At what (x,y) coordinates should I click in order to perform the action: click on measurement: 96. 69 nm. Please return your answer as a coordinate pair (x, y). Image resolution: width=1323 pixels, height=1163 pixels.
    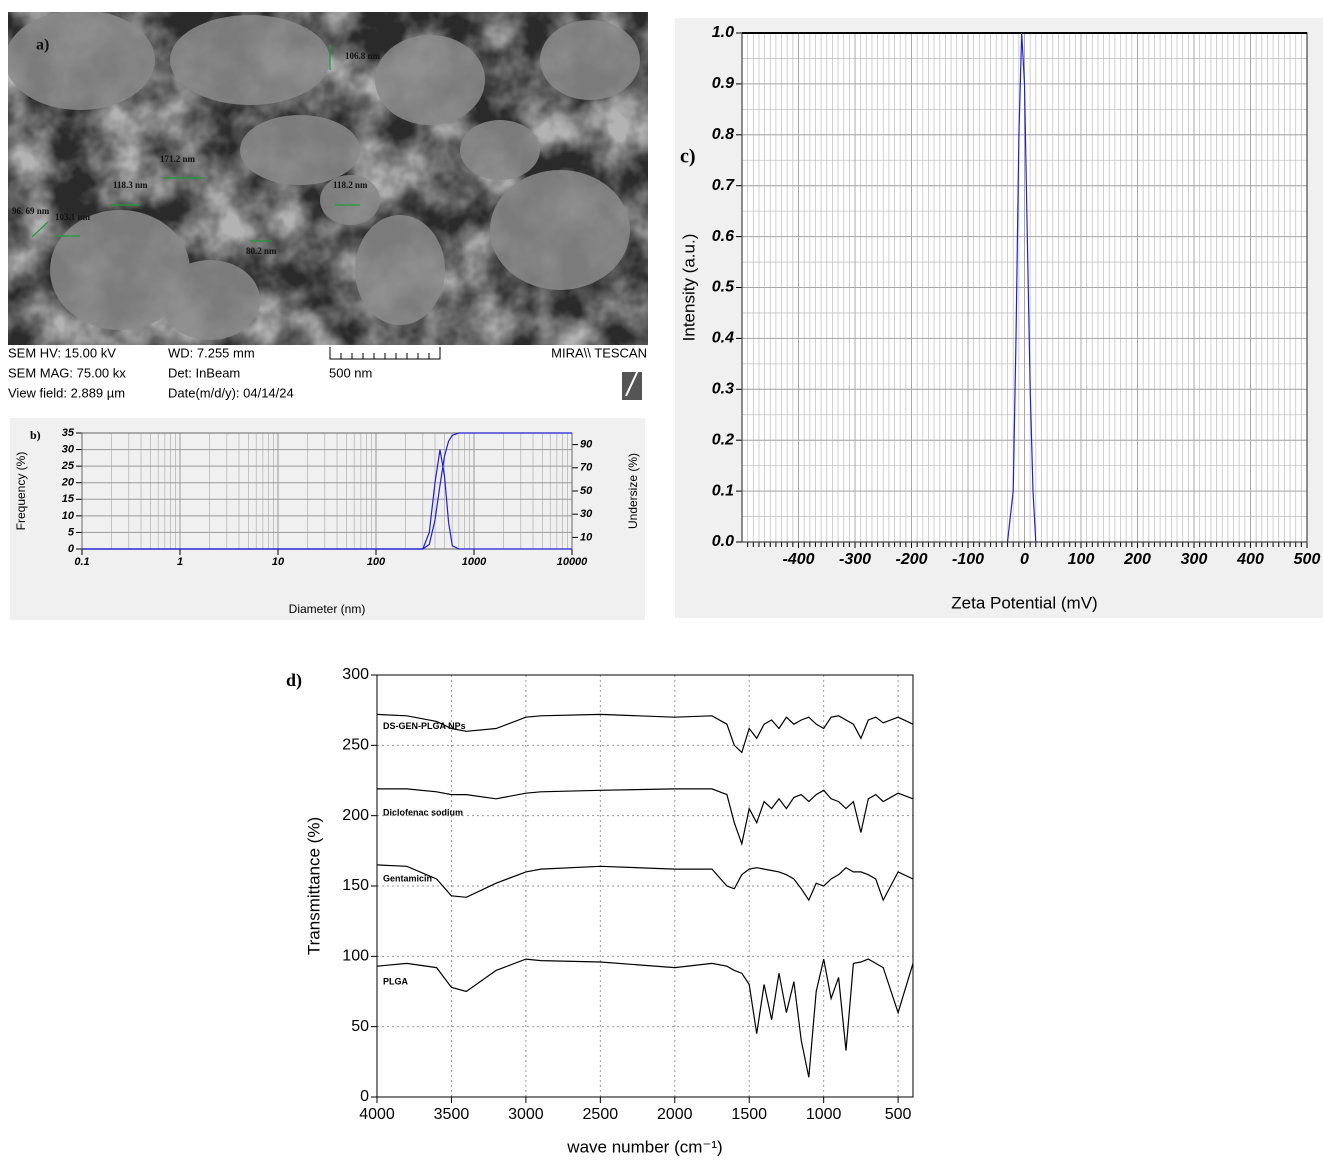
    Looking at the image, I should click on (31, 211).